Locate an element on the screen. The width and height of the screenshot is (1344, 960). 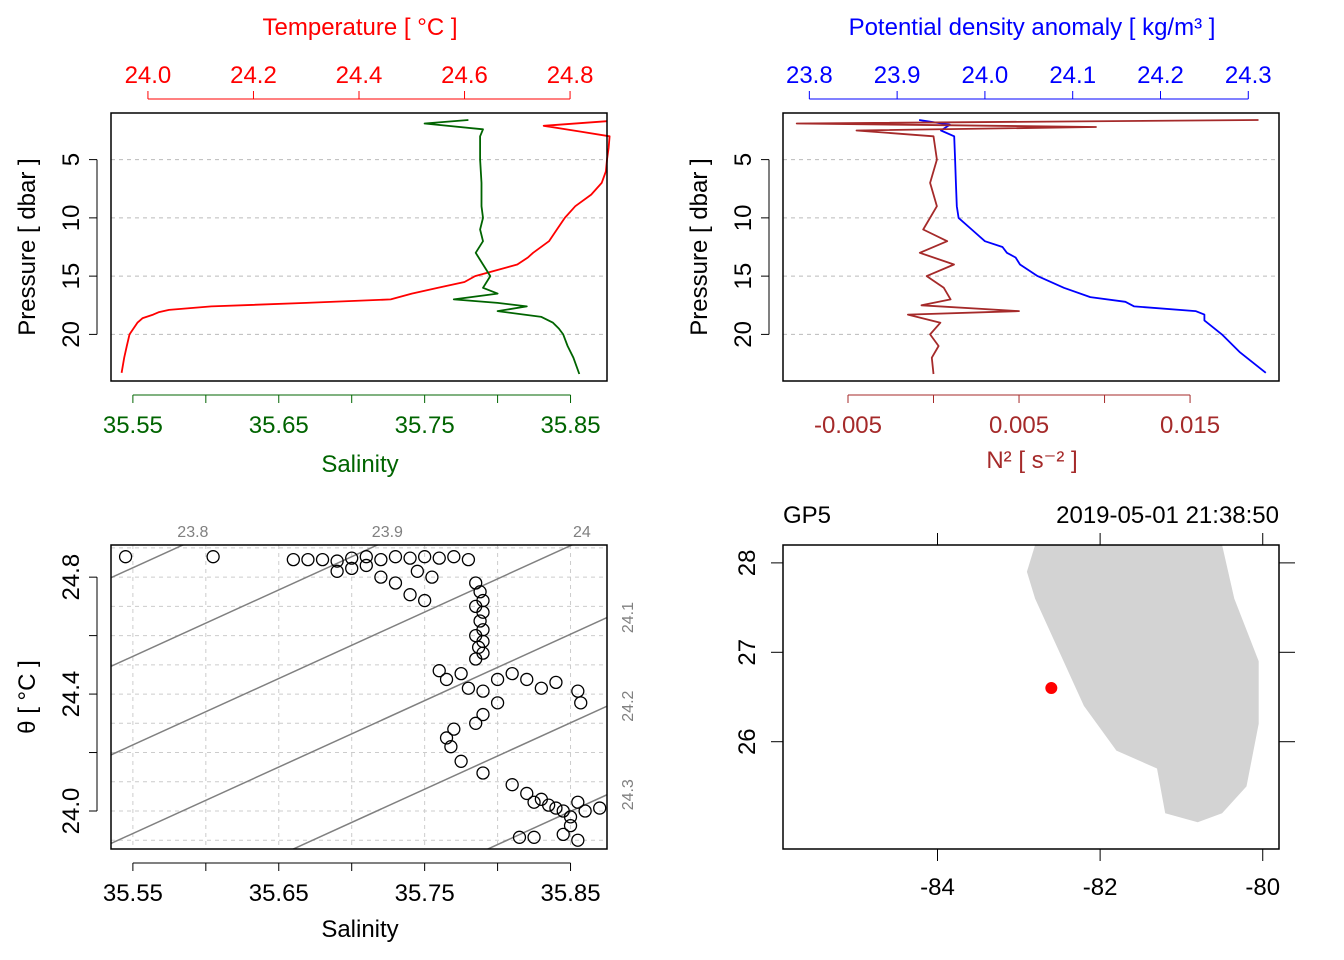
temperature-axis: 24.0 24.2 24.4 24.6 24.8 is located at coordinates (359, 81).